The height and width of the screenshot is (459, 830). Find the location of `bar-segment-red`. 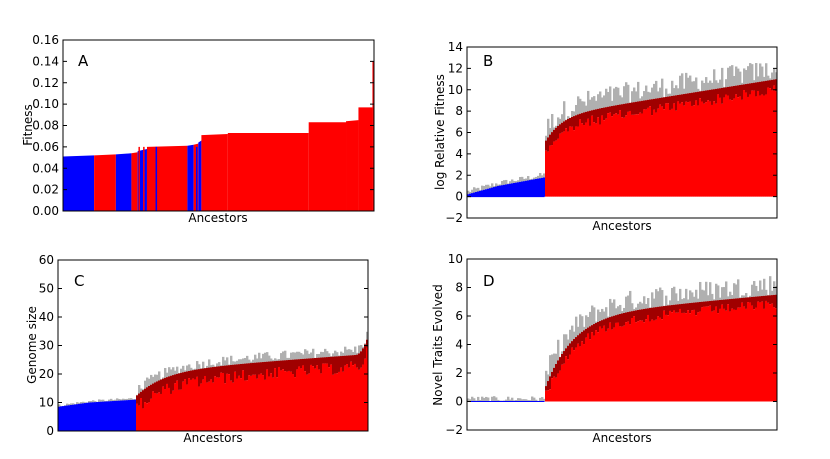

bar-segment-red is located at coordinates (105, 182).